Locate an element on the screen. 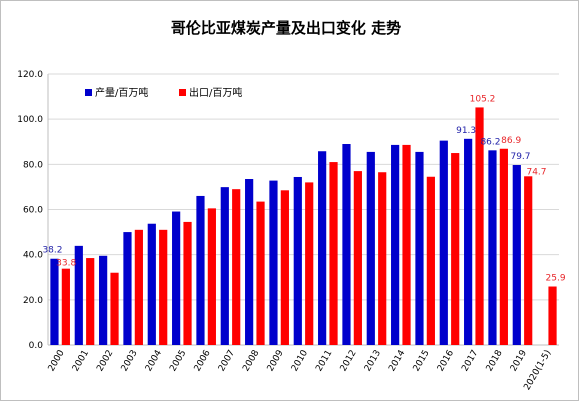 The height and width of the screenshot is (402, 579). y-tick-label: 40.0 is located at coordinates (33, 256).